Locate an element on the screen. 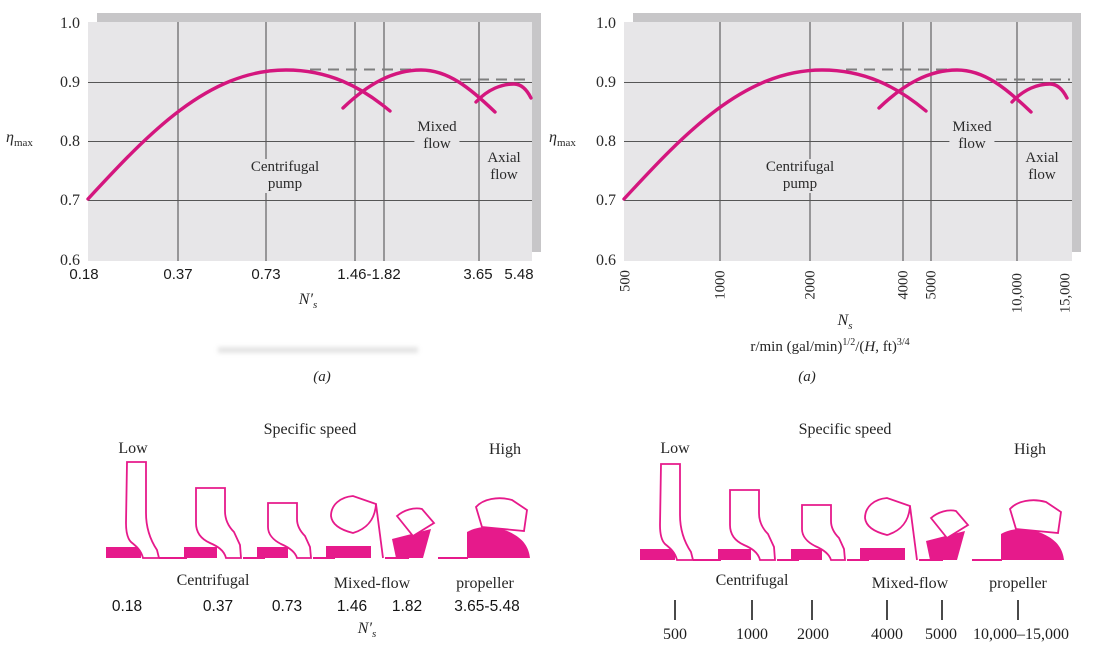  right-impellers-title: Specific speed is located at coordinates (845, 429).